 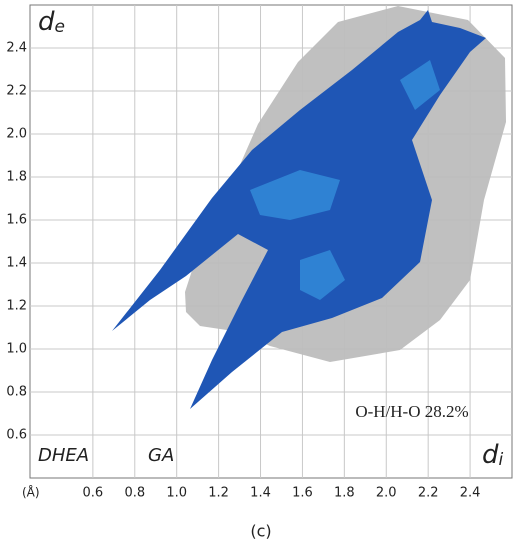 I want to click on x-tick-label: 0.6, so click(x=93, y=493).